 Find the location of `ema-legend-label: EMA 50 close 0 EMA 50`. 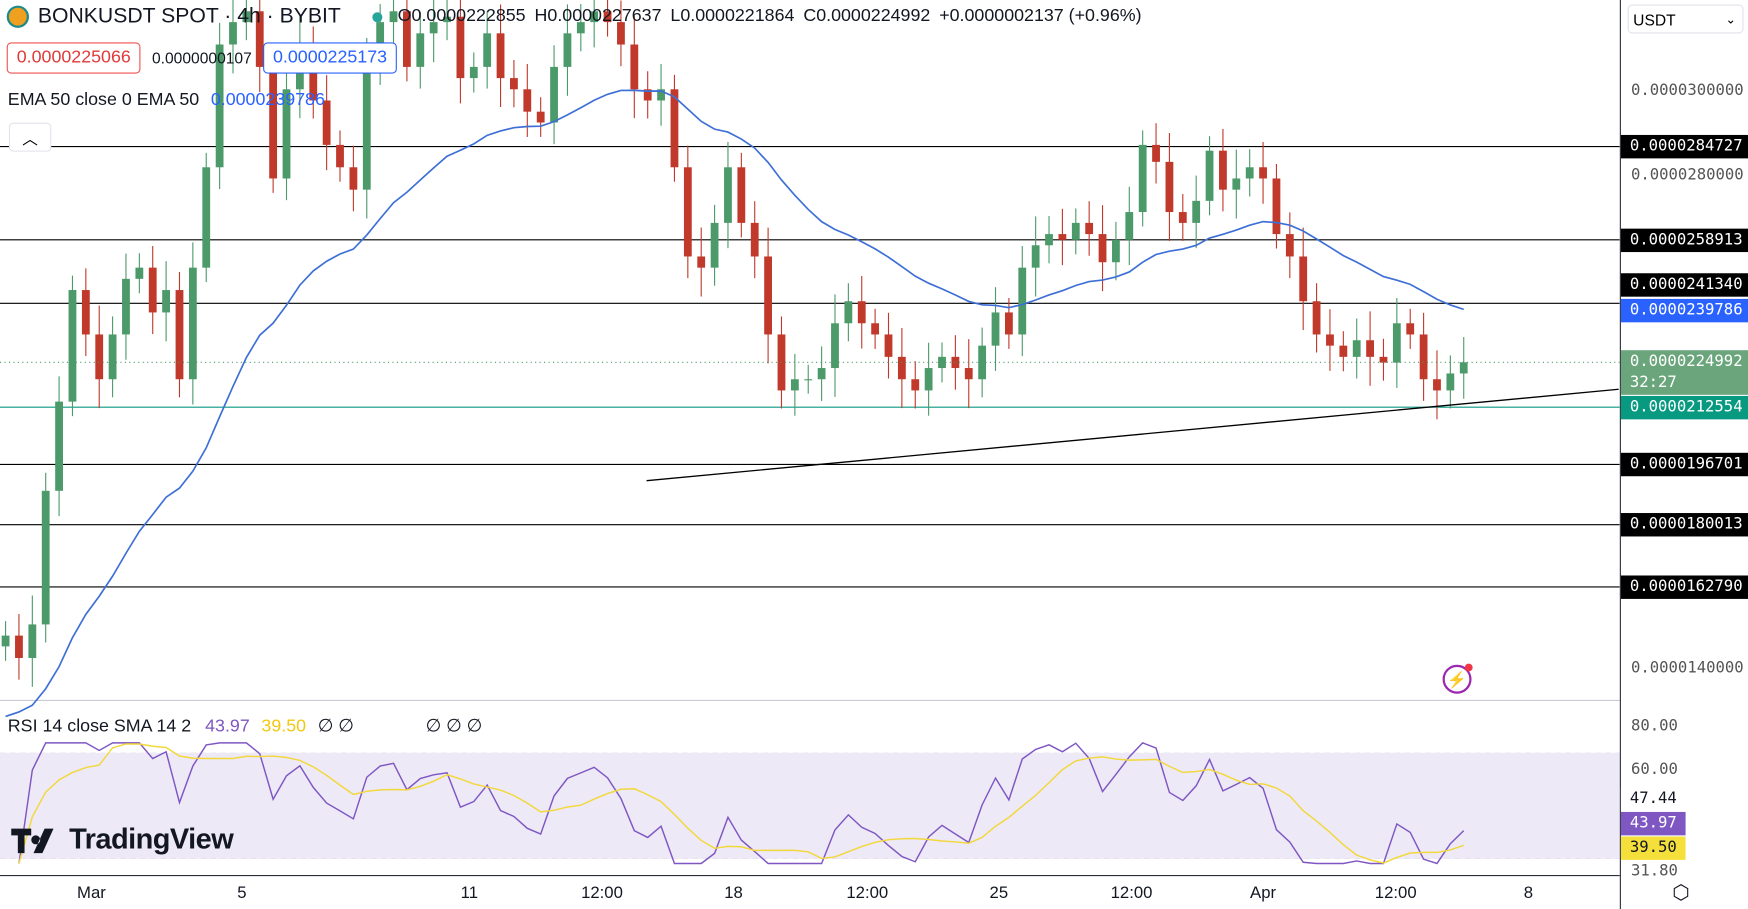

ema-legend-label: EMA 50 close 0 EMA 50 is located at coordinates (103, 100).